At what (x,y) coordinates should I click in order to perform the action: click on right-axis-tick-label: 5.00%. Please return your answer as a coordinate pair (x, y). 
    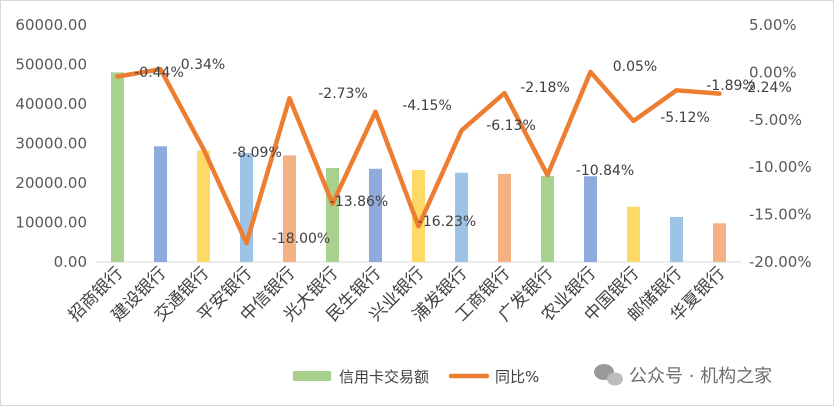
    Looking at the image, I should click on (773, 25).